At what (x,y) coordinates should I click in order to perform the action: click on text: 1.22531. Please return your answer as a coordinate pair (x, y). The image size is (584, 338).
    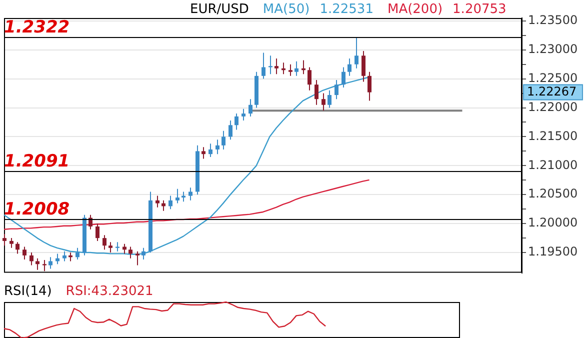
    Looking at the image, I should click on (347, 9).